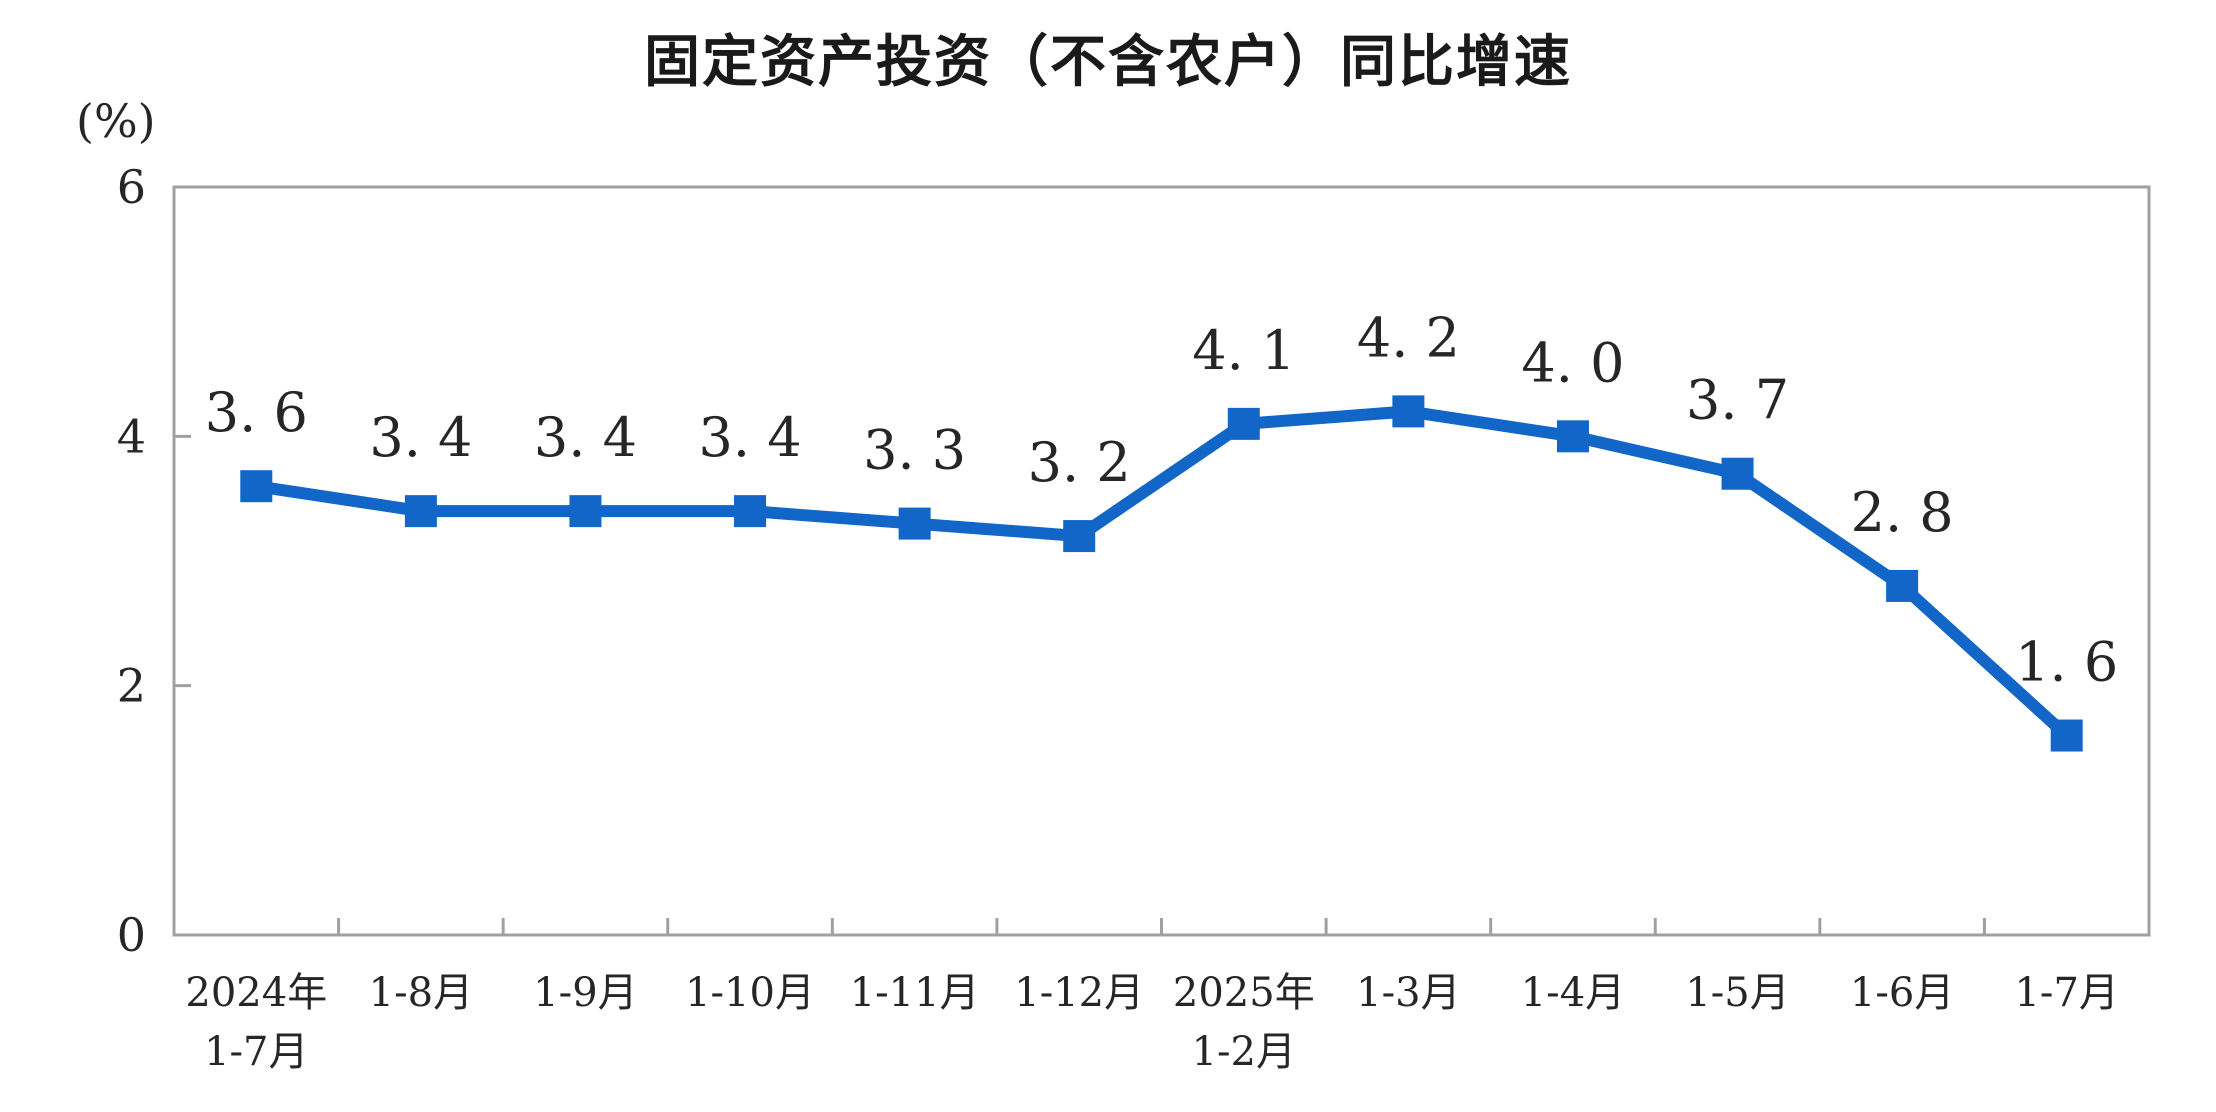 This screenshot has width=2216, height=1112. Describe the element at coordinates (421, 993) in the screenshot. I see `x-axis-category-label: 1-8月` at that location.